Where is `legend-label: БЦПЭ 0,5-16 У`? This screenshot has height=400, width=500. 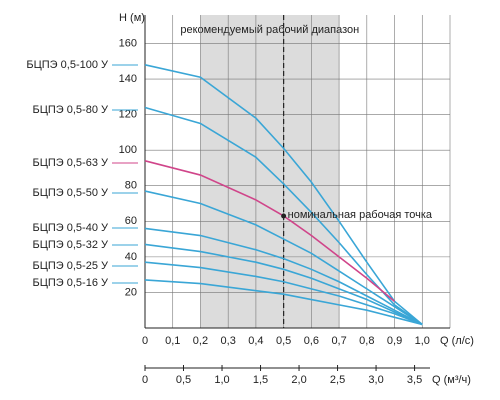 legend-label: БЦПЭ 0,5-16 У is located at coordinates (71, 283).